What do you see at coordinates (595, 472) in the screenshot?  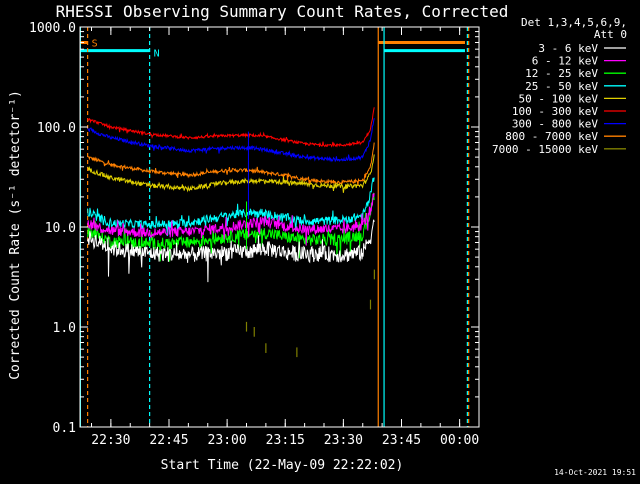 I see `timestamp: 14-Oct-2021 19:51` at bounding box center [595, 472].